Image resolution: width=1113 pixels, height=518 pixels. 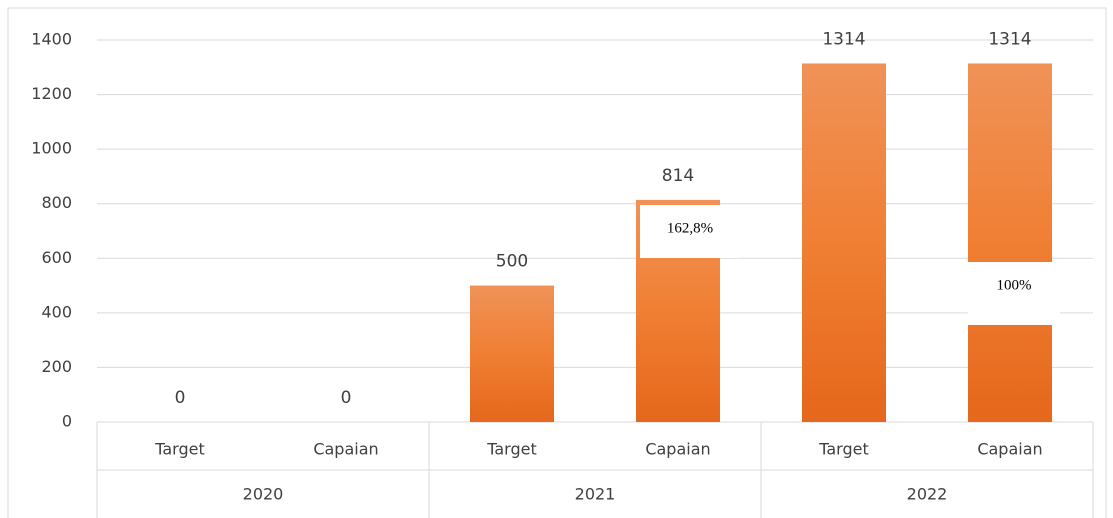 What do you see at coordinates (56, 202) in the screenshot?
I see `y-tick-label: 800` at bounding box center [56, 202].